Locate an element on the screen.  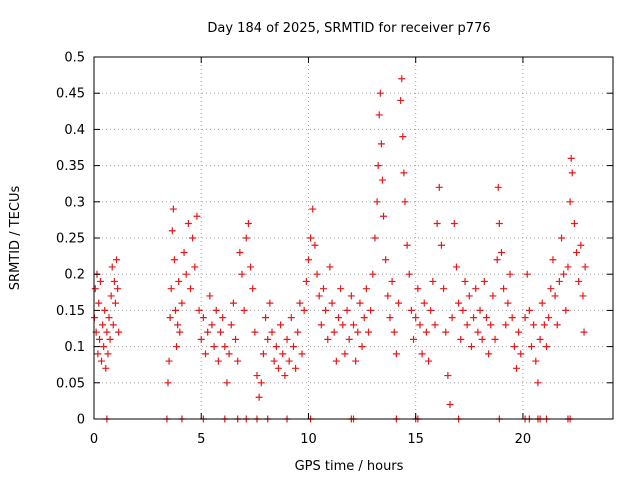
y-tick-label: 0.1 is located at coordinates (74, 347).